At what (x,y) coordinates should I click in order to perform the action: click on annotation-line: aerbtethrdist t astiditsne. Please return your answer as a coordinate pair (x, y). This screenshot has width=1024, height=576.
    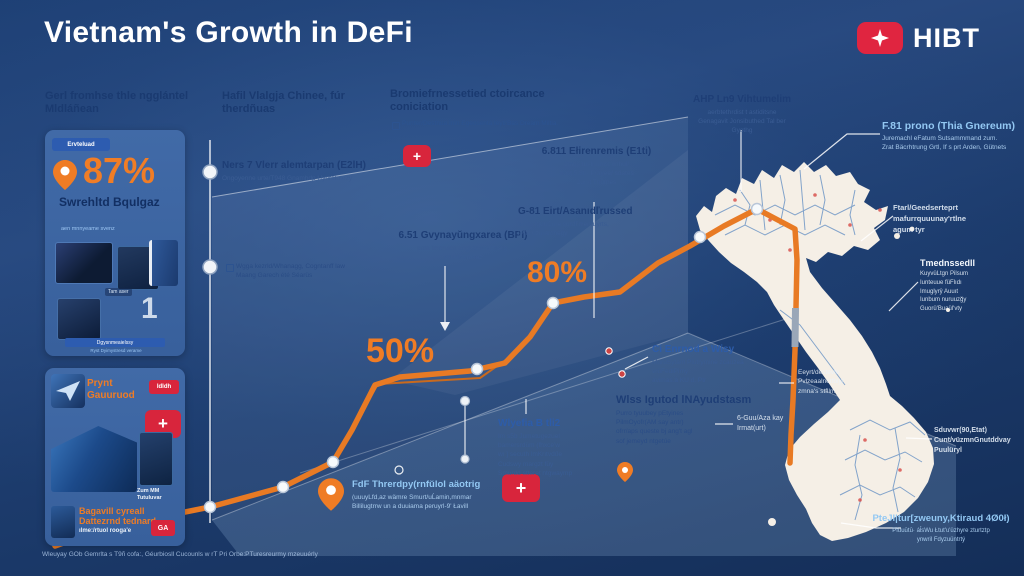
    Looking at the image, I should click on (742, 112).